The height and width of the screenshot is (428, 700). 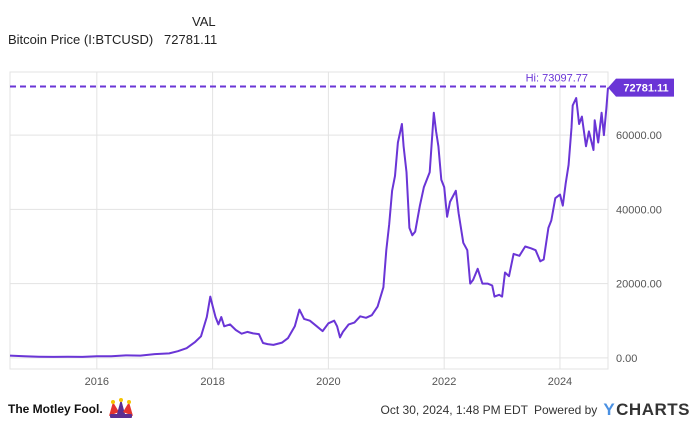 I want to click on x-tick-label: 2018, so click(x=212, y=382).